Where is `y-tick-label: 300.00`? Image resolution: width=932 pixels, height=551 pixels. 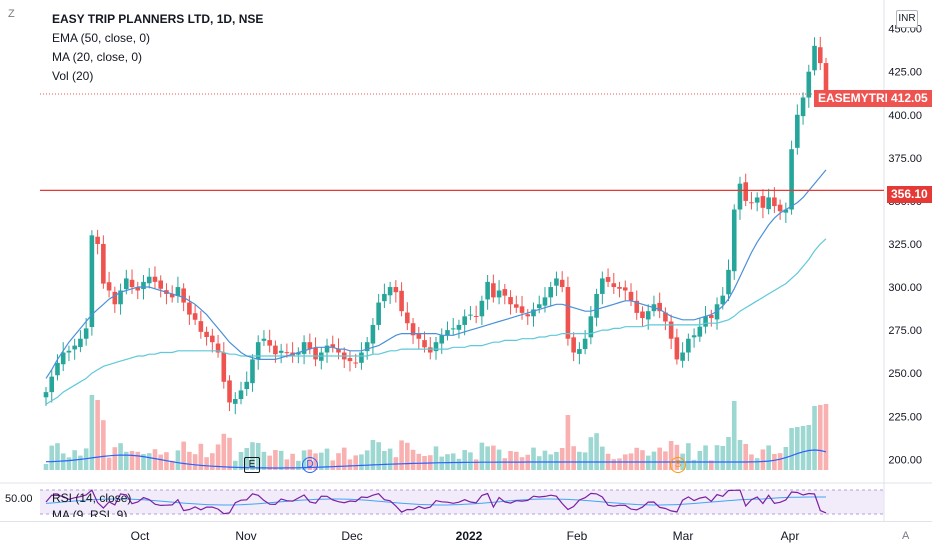
y-tick-label: 300.00 is located at coordinates (905, 288).